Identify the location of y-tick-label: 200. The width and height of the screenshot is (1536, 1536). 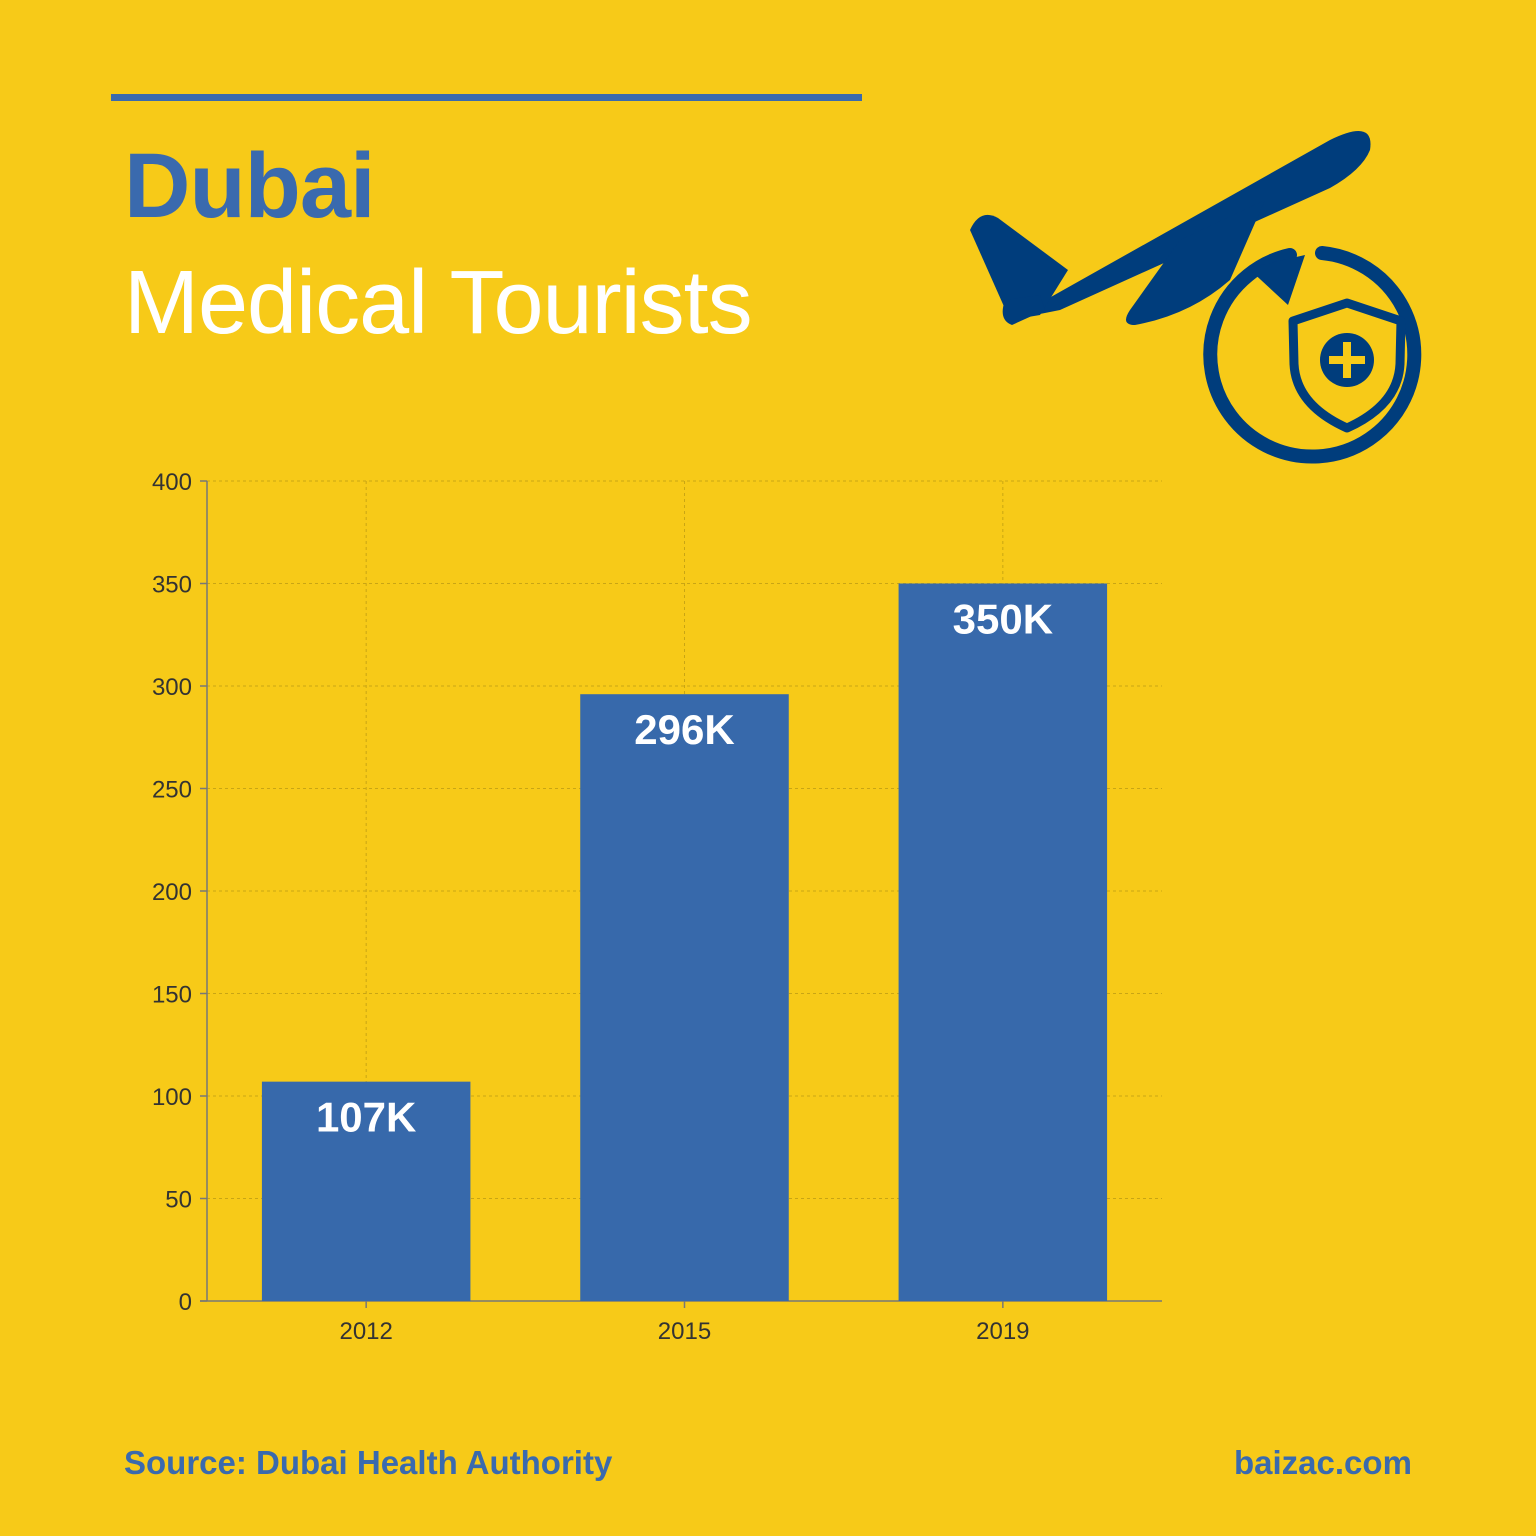
(172, 892).